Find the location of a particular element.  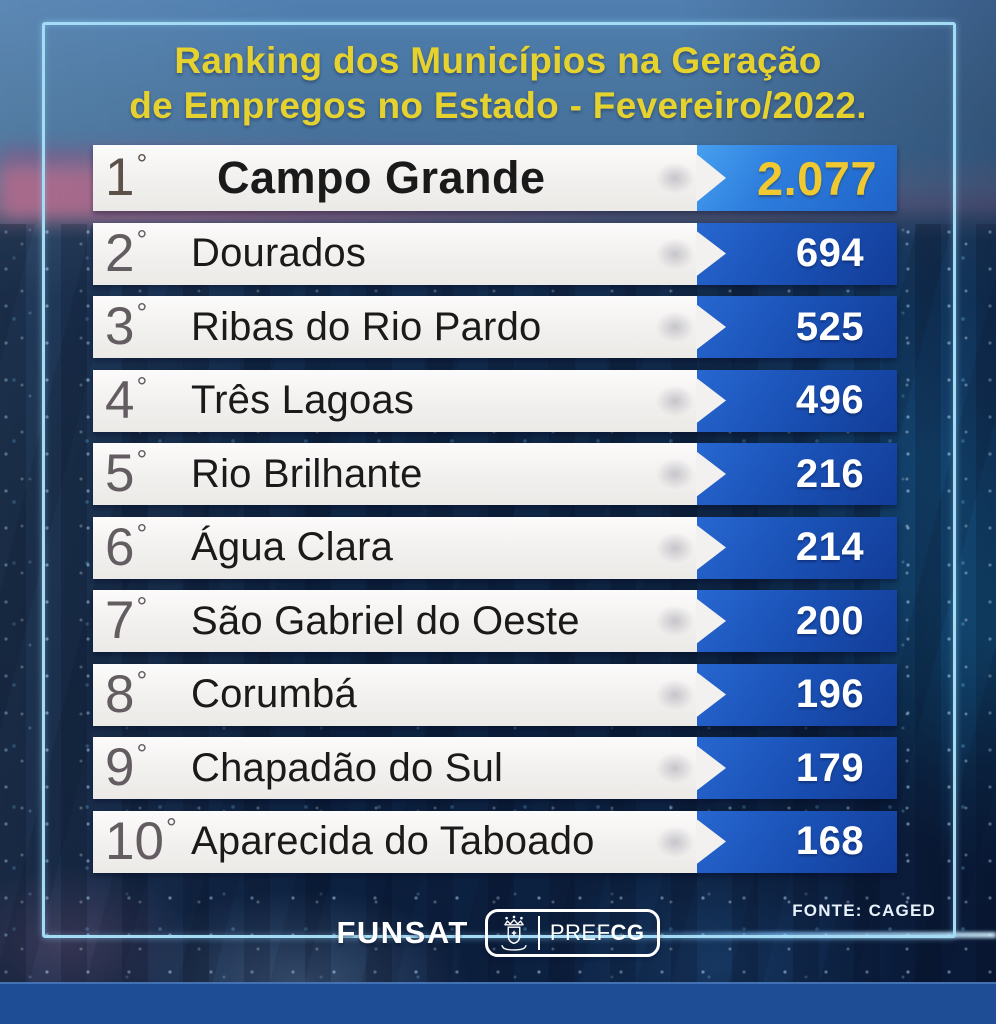

ranking-row: 10 ° Aparecida do Taboado 168 is located at coordinates (495, 841).